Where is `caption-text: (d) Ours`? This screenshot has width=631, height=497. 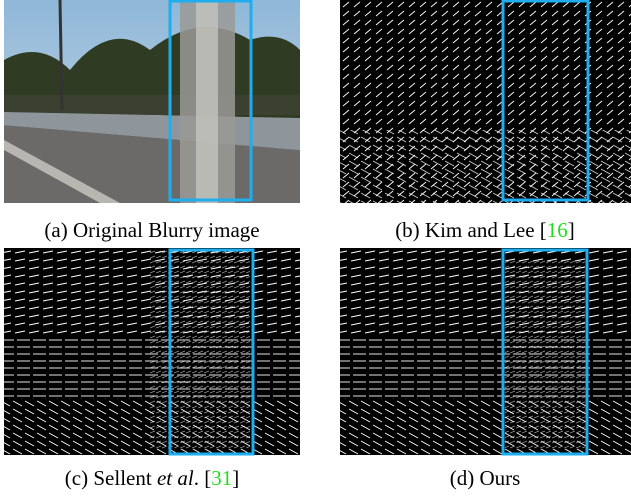
caption-text: (d) Ours is located at coordinates (485, 478).